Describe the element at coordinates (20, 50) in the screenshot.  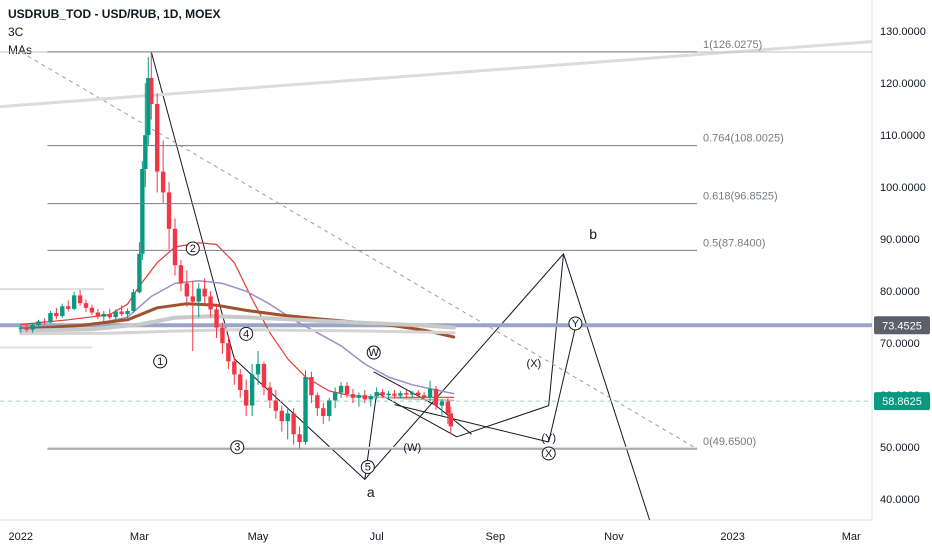
I see `indicator-label-mas: MAs` at that location.